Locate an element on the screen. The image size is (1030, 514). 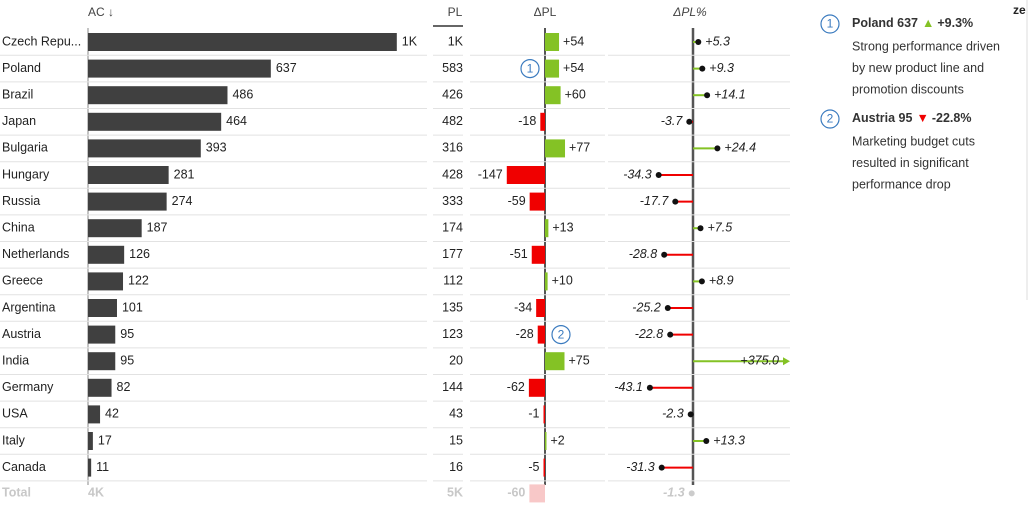
ac-label: 274 is located at coordinates (182, 201).